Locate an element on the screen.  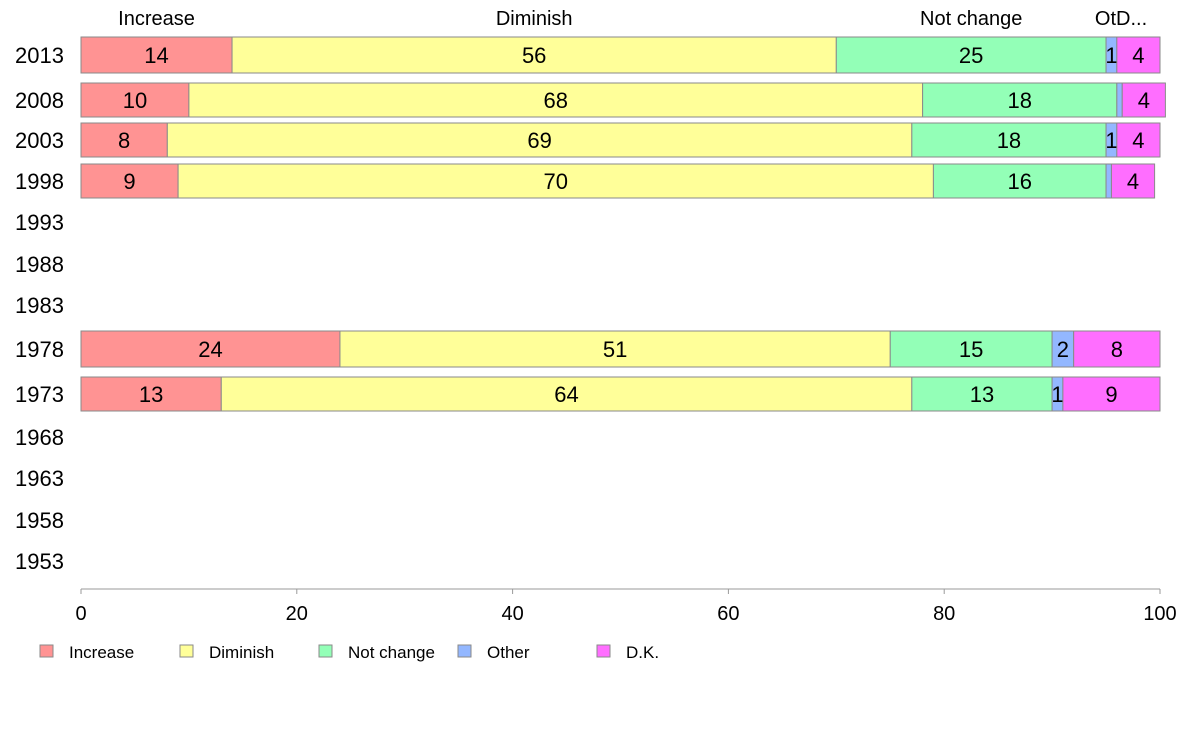
data-label: 10 is located at coordinates (135, 100).